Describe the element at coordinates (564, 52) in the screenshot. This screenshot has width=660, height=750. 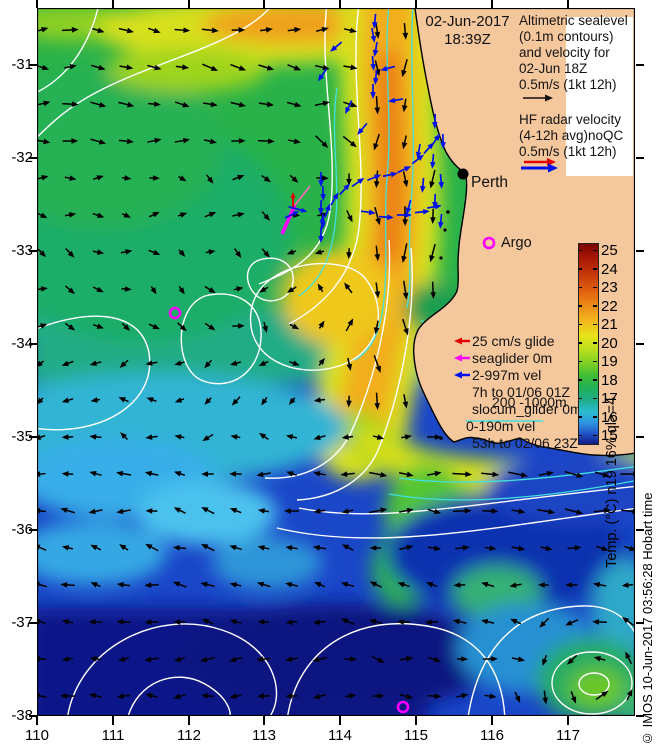
I see `altimetry-note-line: and velocity for` at that location.